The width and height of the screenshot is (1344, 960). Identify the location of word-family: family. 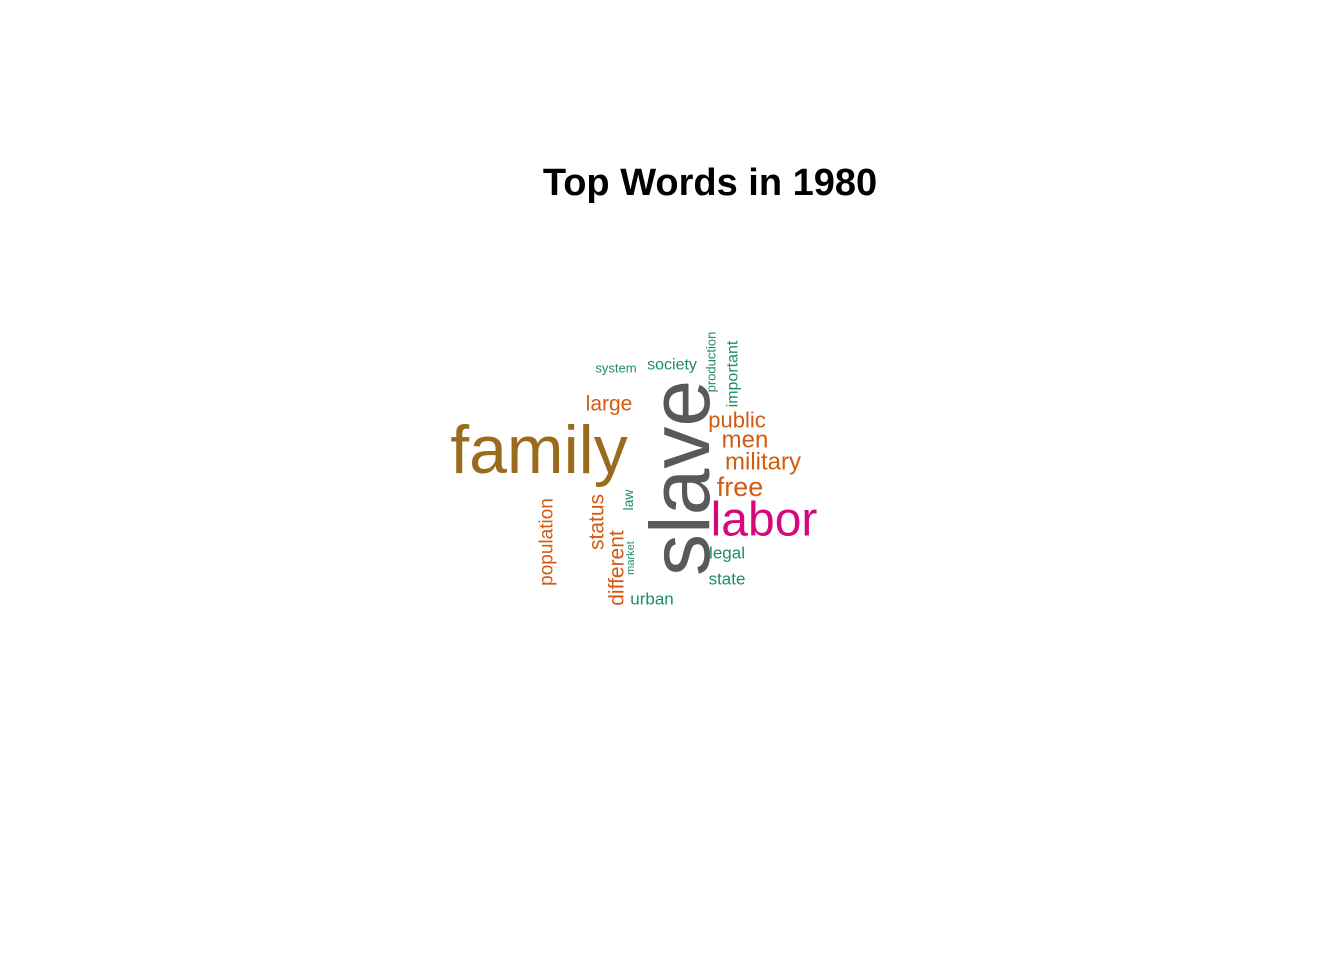
(539, 450).